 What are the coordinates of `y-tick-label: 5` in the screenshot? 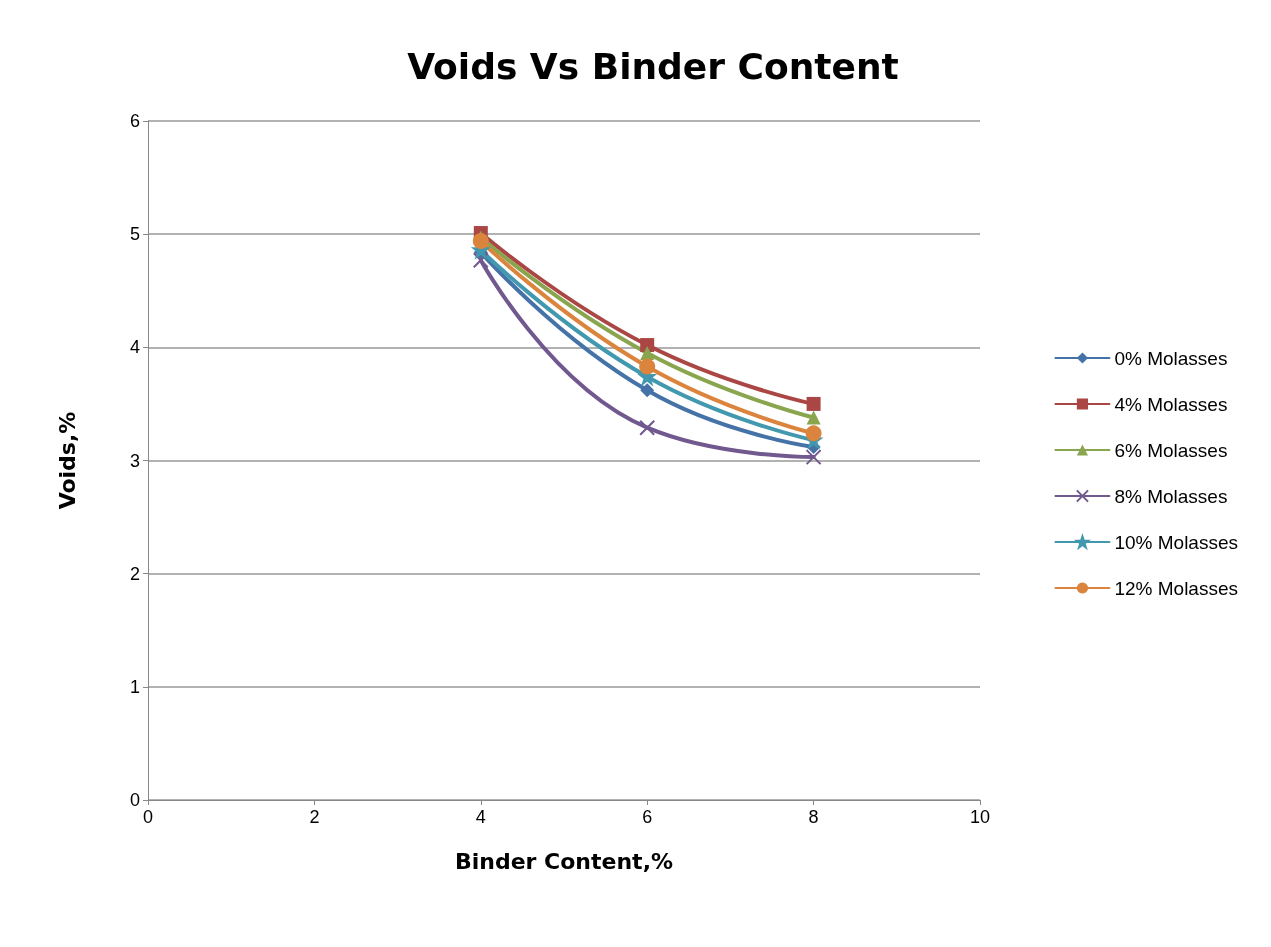 It's located at (134, 234).